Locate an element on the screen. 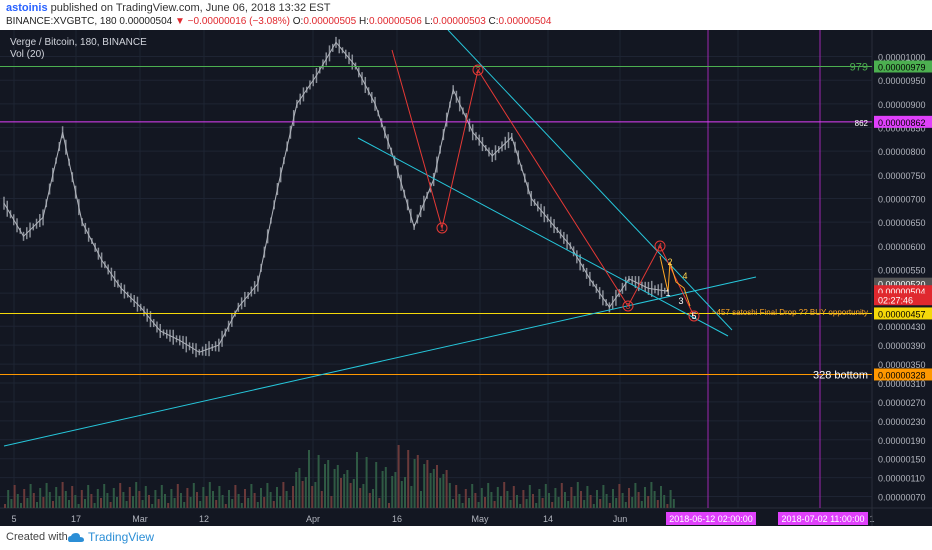 This screenshot has width=932, height=550. tradingview-logo-icon is located at coordinates (76, 537).